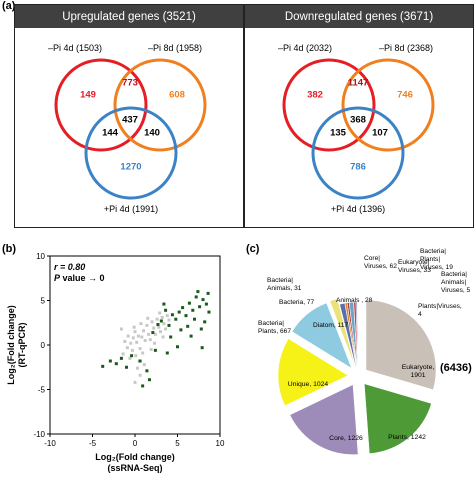  Describe the element at coordinates (358, 209) in the screenshot. I see `venn-label-c: +Pi 4d (1396)` at that location.